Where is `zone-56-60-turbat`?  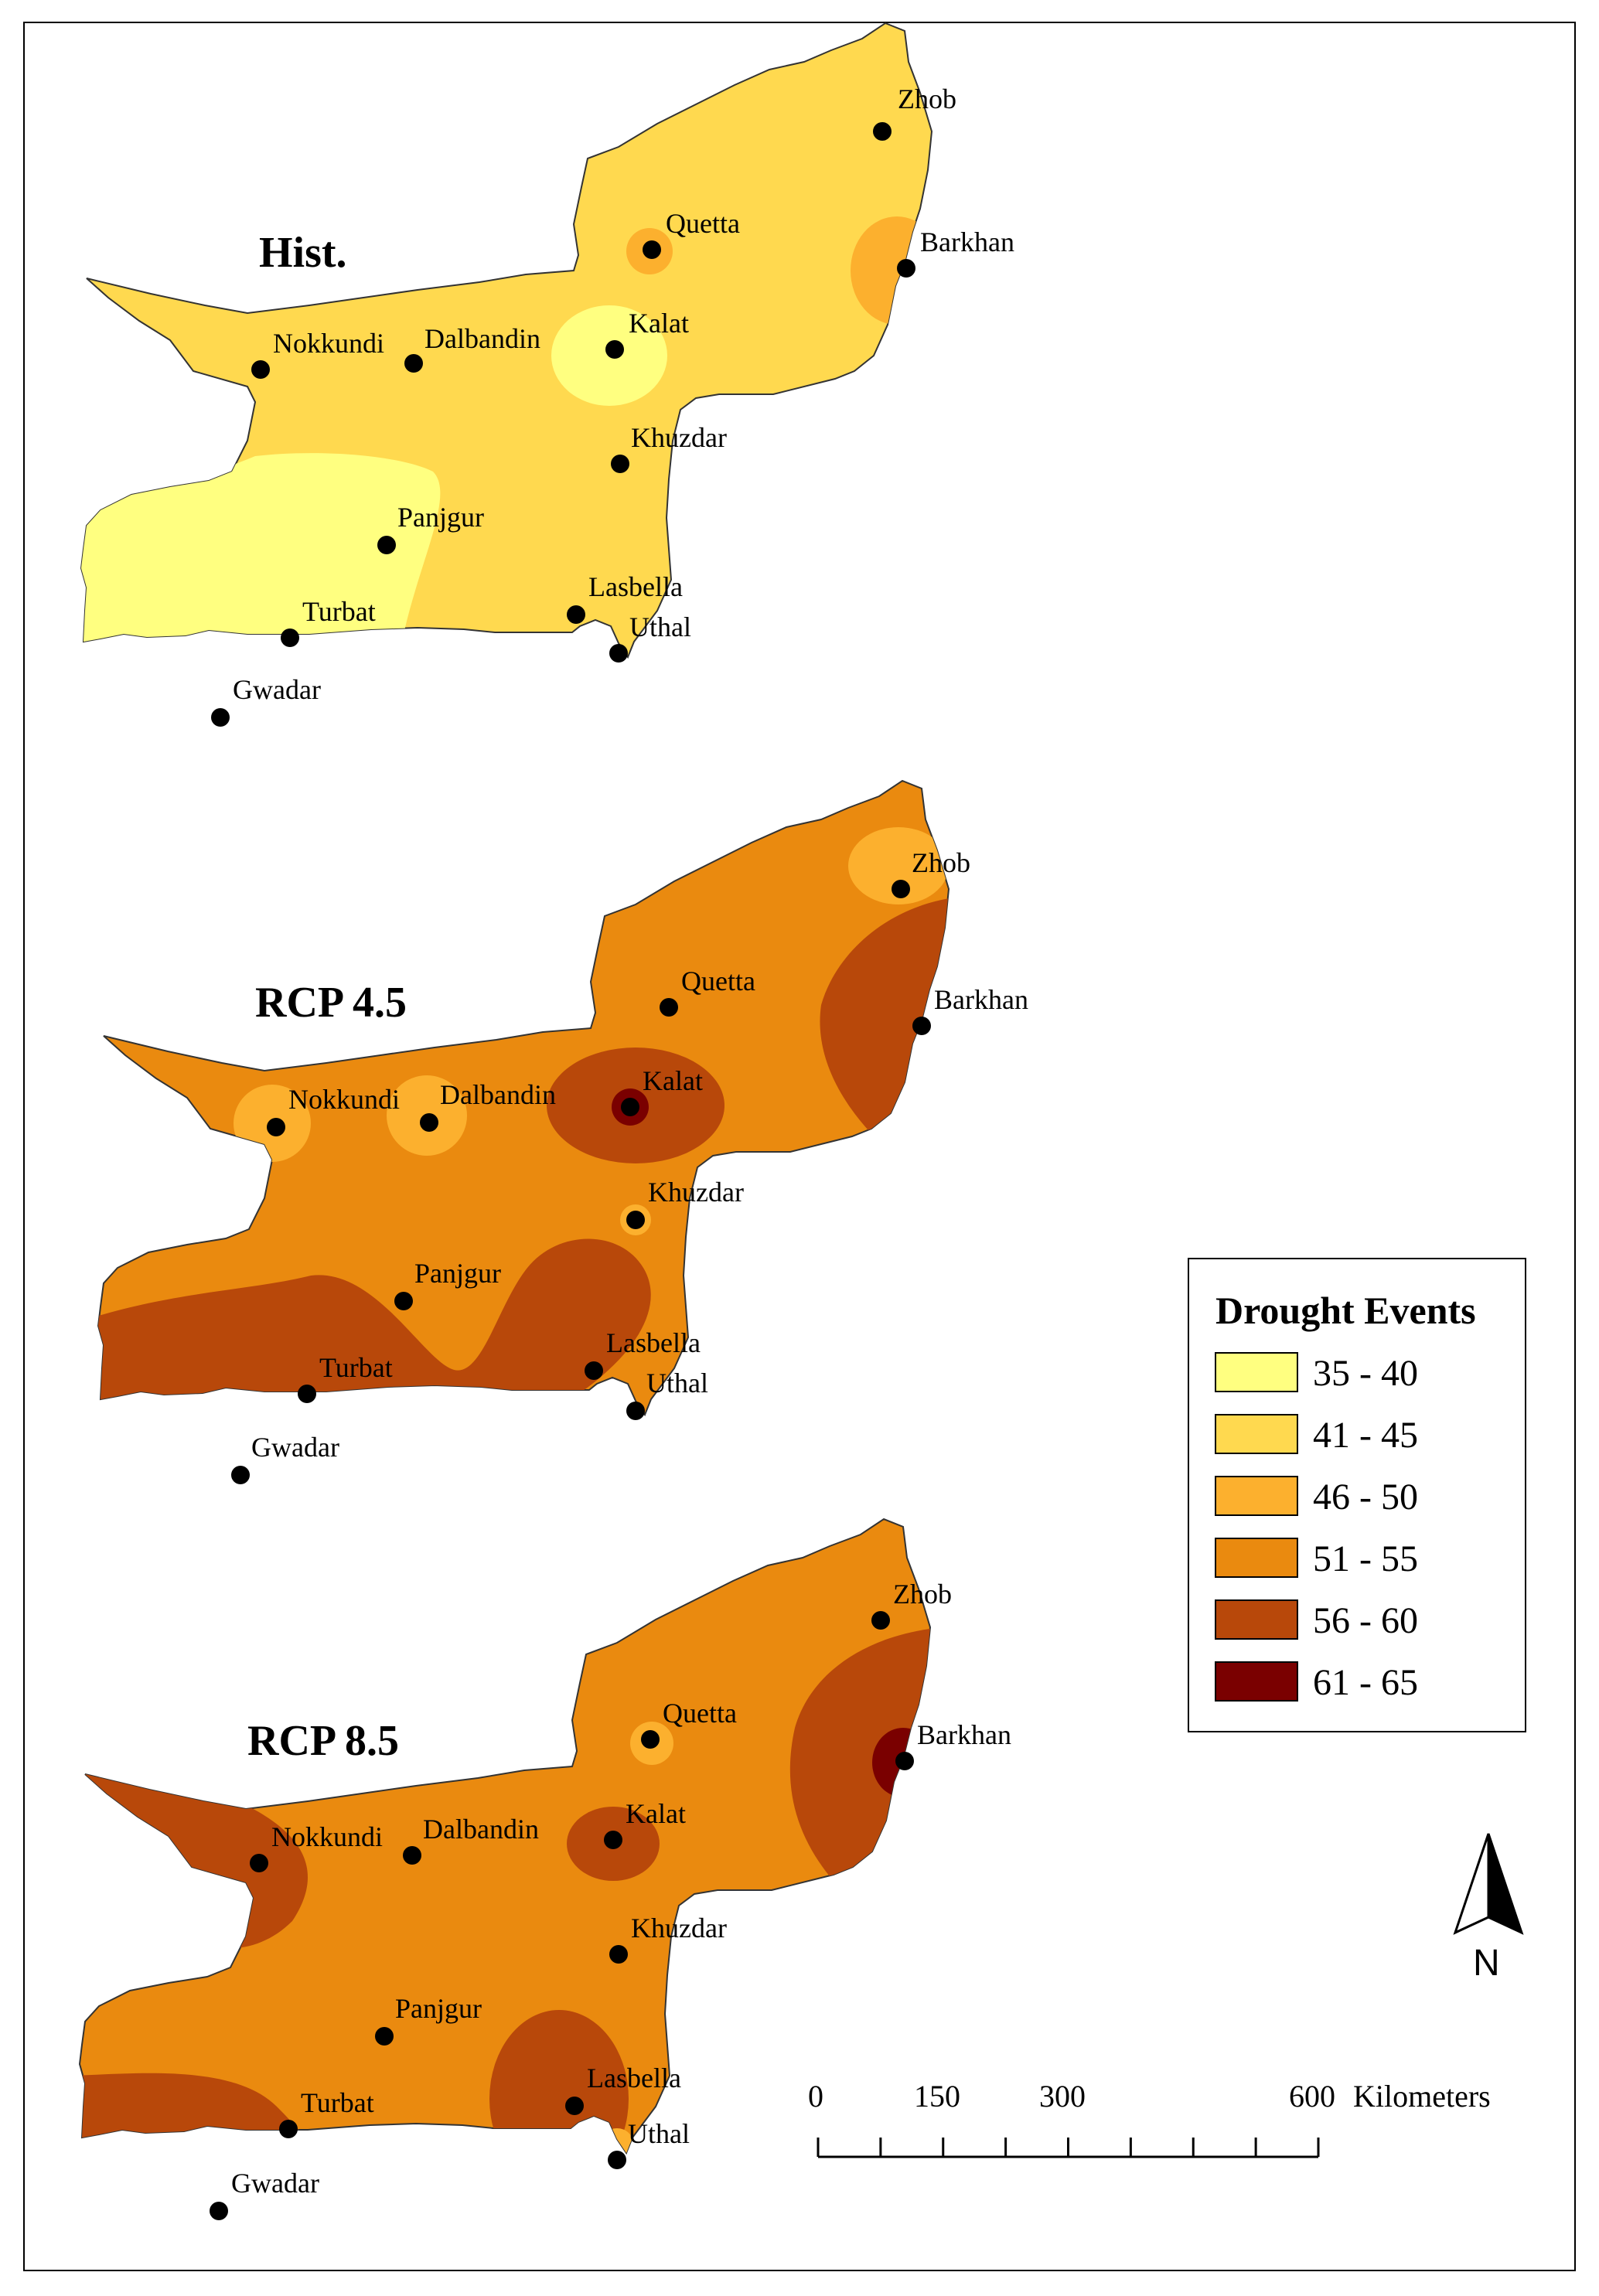
zone-56-60-turbat is located at coordinates (205, 2113).